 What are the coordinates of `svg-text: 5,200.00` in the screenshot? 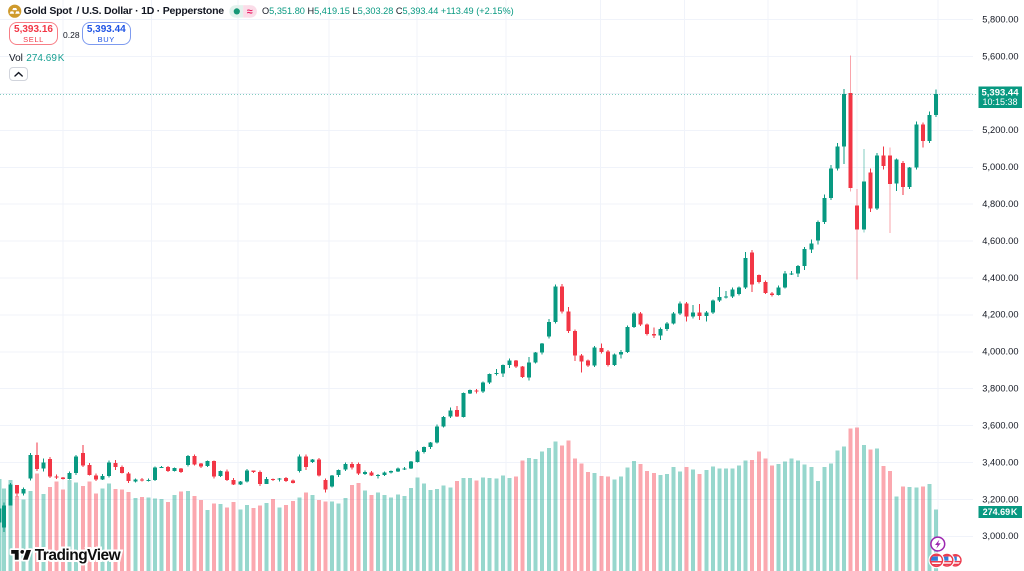 It's located at (1000, 130).